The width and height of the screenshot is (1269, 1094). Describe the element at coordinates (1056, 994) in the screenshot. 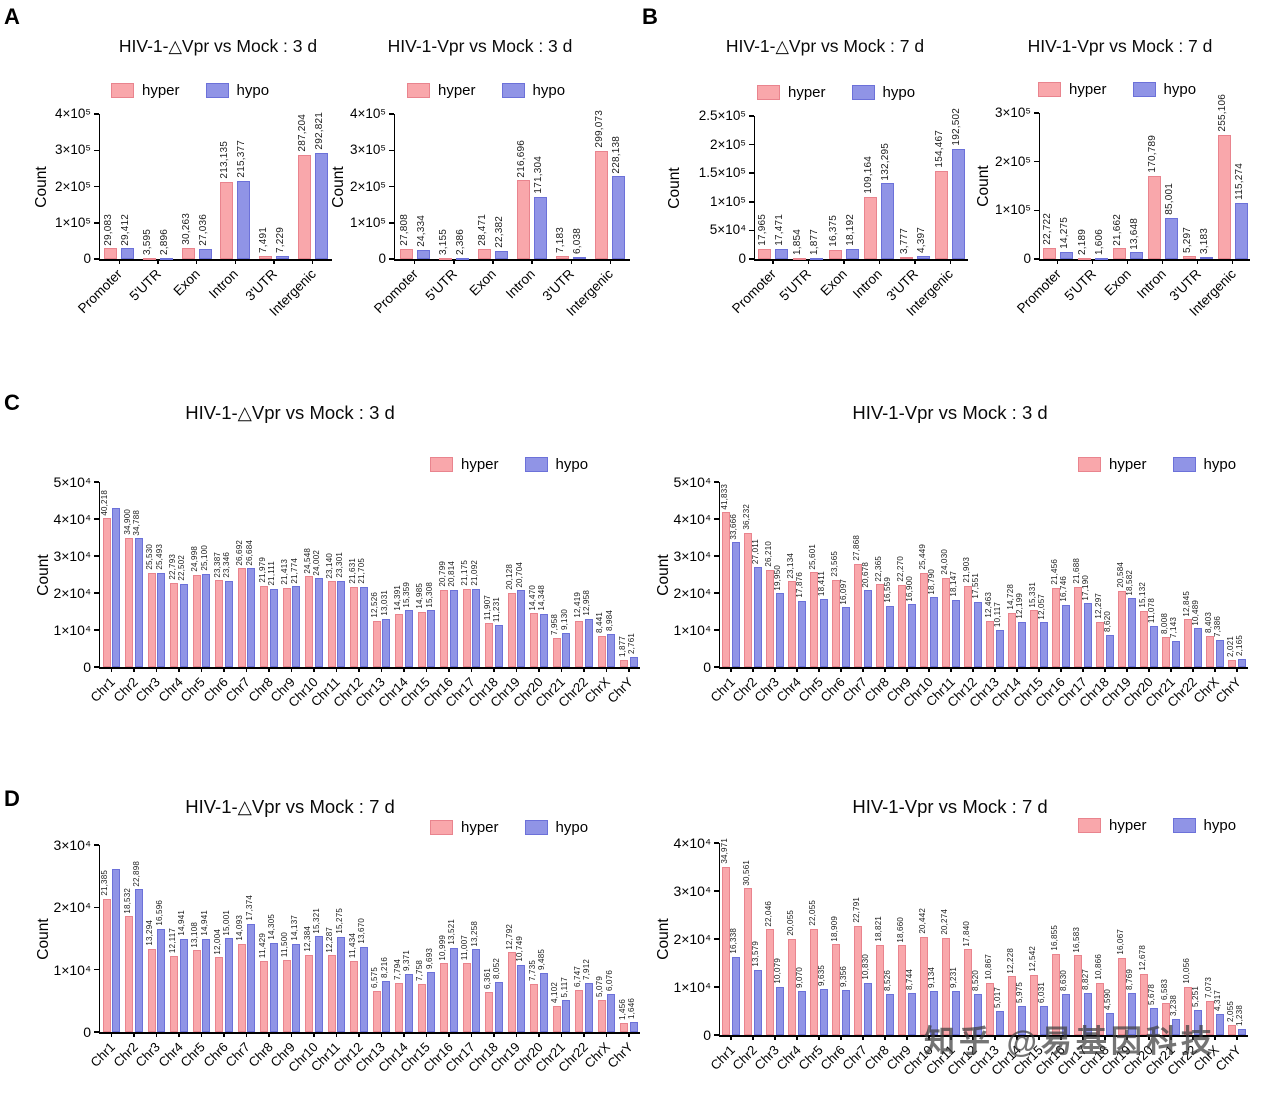

I see `bar-hyper-chr16` at that location.